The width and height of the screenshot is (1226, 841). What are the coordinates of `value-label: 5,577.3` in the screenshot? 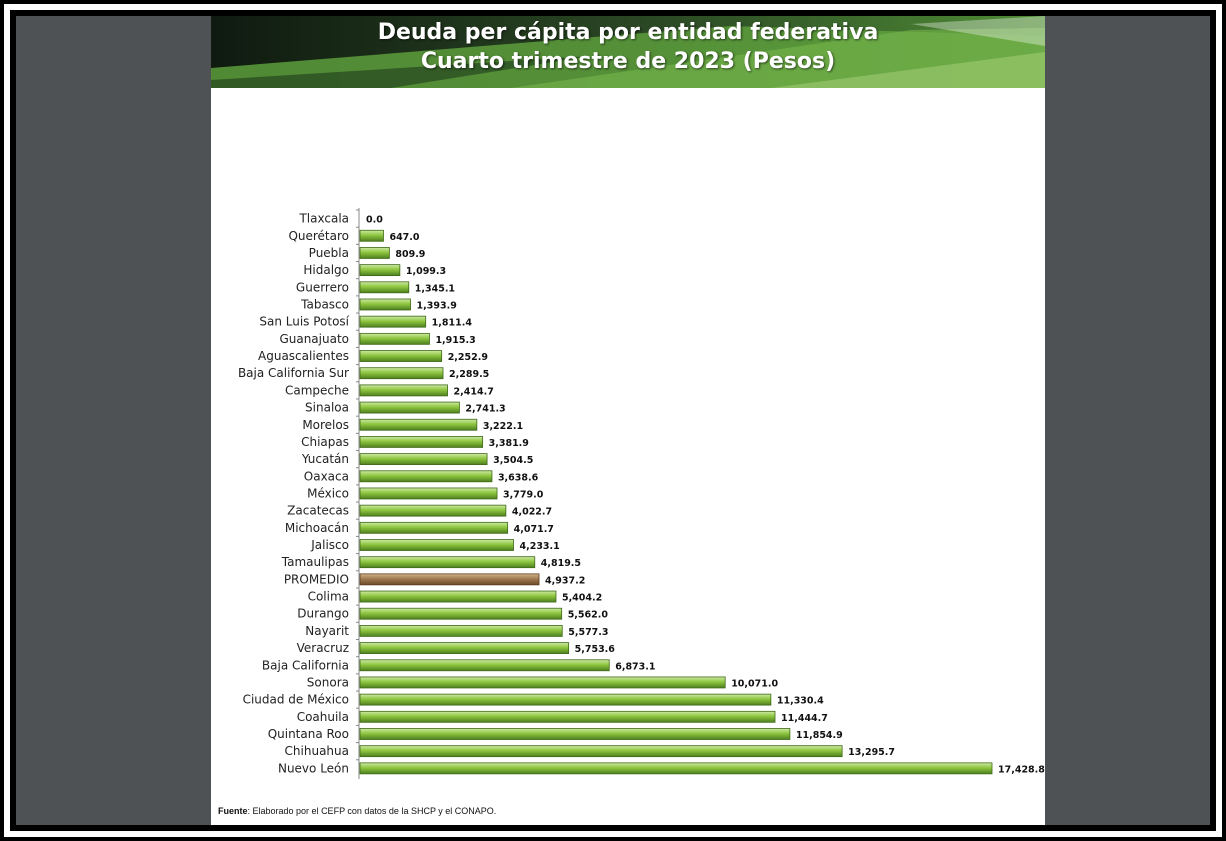 It's located at (588, 632).